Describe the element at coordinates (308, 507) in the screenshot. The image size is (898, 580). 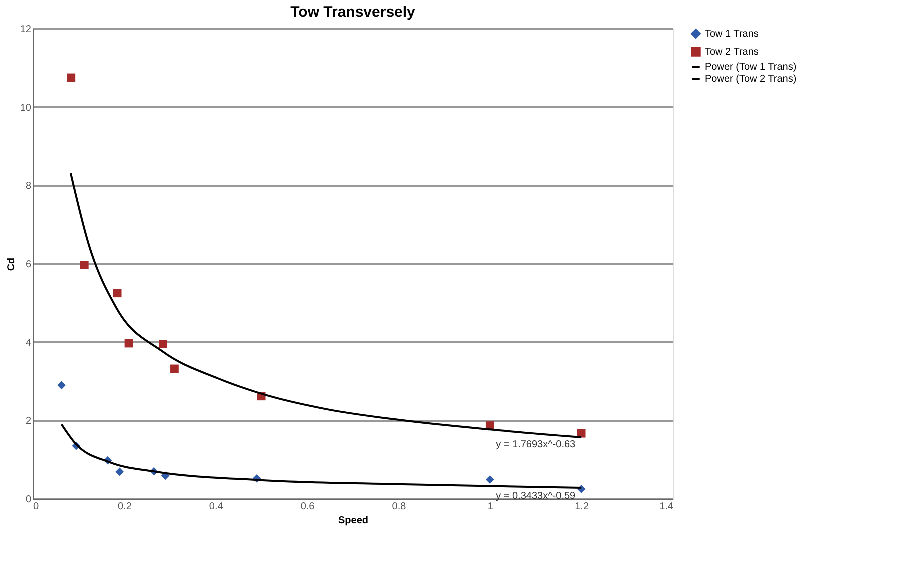
I see `x-tick-label: 0.6` at that location.